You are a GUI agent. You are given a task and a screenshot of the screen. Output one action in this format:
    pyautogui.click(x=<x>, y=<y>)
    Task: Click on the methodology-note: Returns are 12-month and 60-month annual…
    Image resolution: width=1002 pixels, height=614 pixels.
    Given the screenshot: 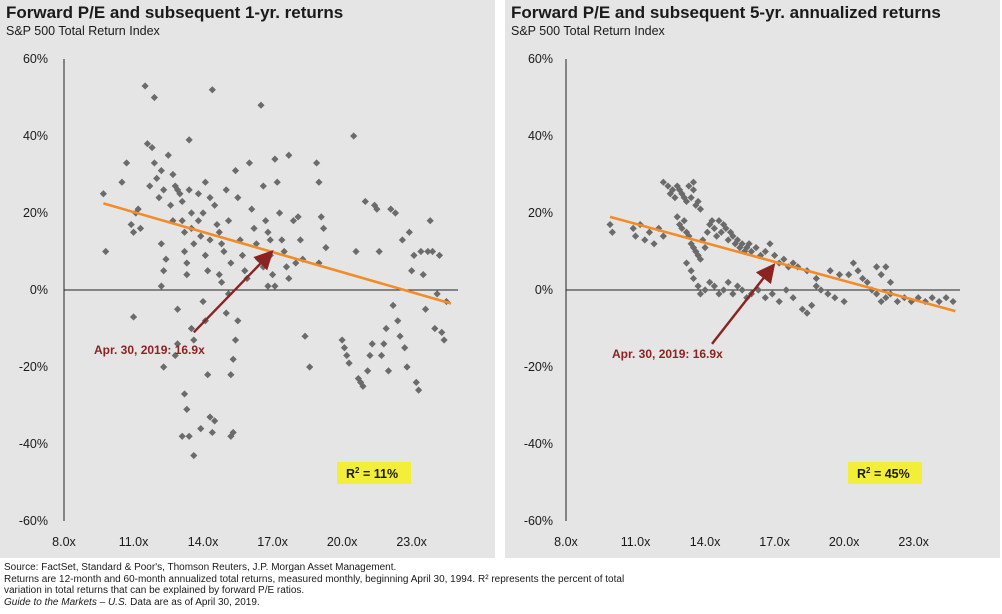 What is the action you would take?
    pyautogui.click(x=314, y=579)
    